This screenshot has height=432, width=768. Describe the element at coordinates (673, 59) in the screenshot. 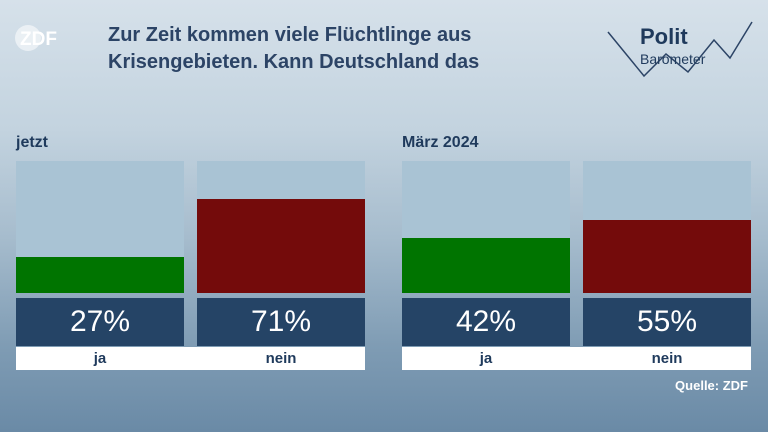

I see `politbarometer-line2: Barometer` at that location.